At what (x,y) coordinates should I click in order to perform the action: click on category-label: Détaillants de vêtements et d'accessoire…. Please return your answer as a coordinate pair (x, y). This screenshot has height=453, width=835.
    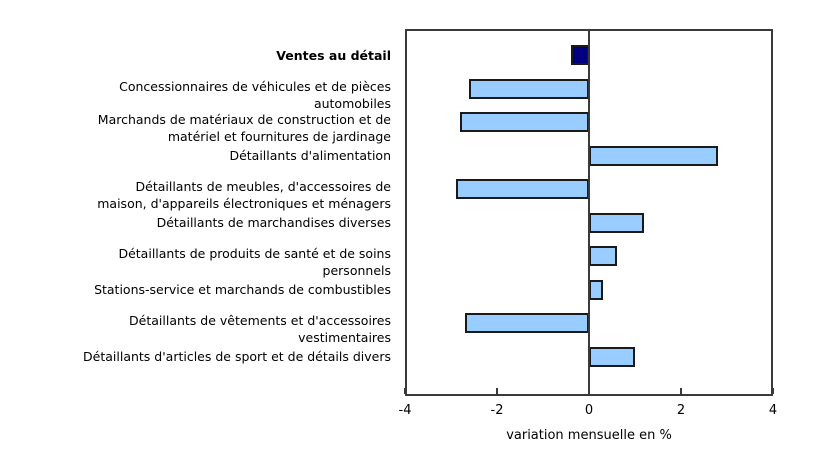
    Looking at the image, I should click on (260, 329).